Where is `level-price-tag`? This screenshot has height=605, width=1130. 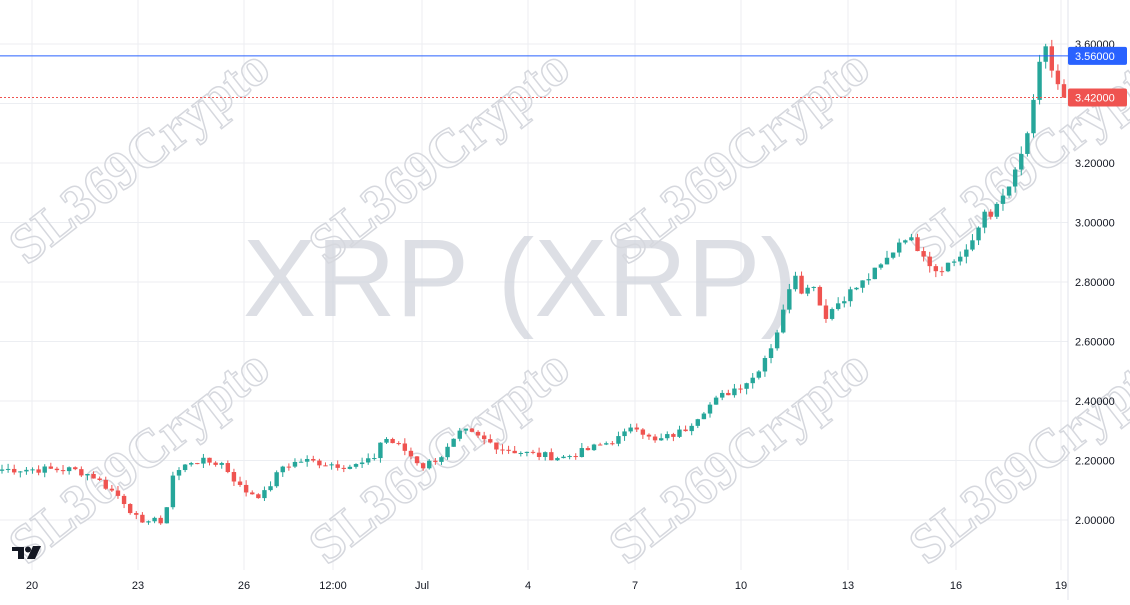
level-price-tag is located at coordinates (1097, 55).